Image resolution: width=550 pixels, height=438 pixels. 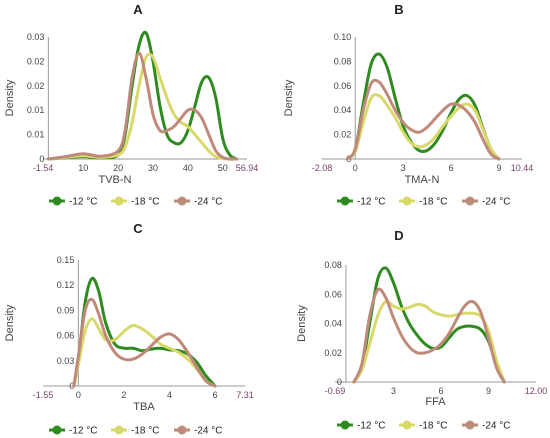 I want to click on x-tick-label: -1.55, so click(x=43, y=395).